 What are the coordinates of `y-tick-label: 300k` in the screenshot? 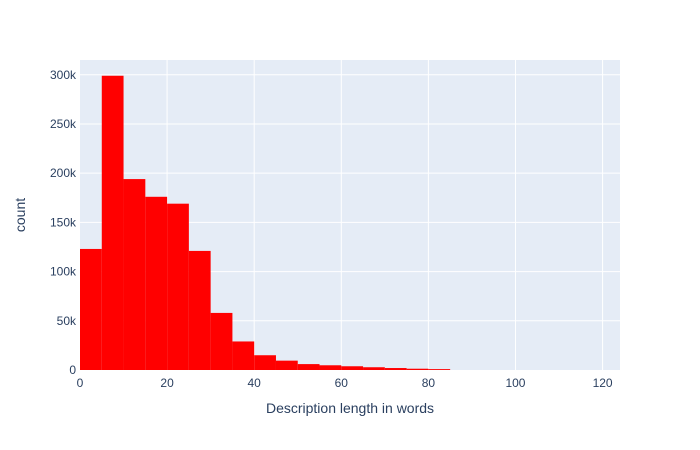 It's located at (63, 75).